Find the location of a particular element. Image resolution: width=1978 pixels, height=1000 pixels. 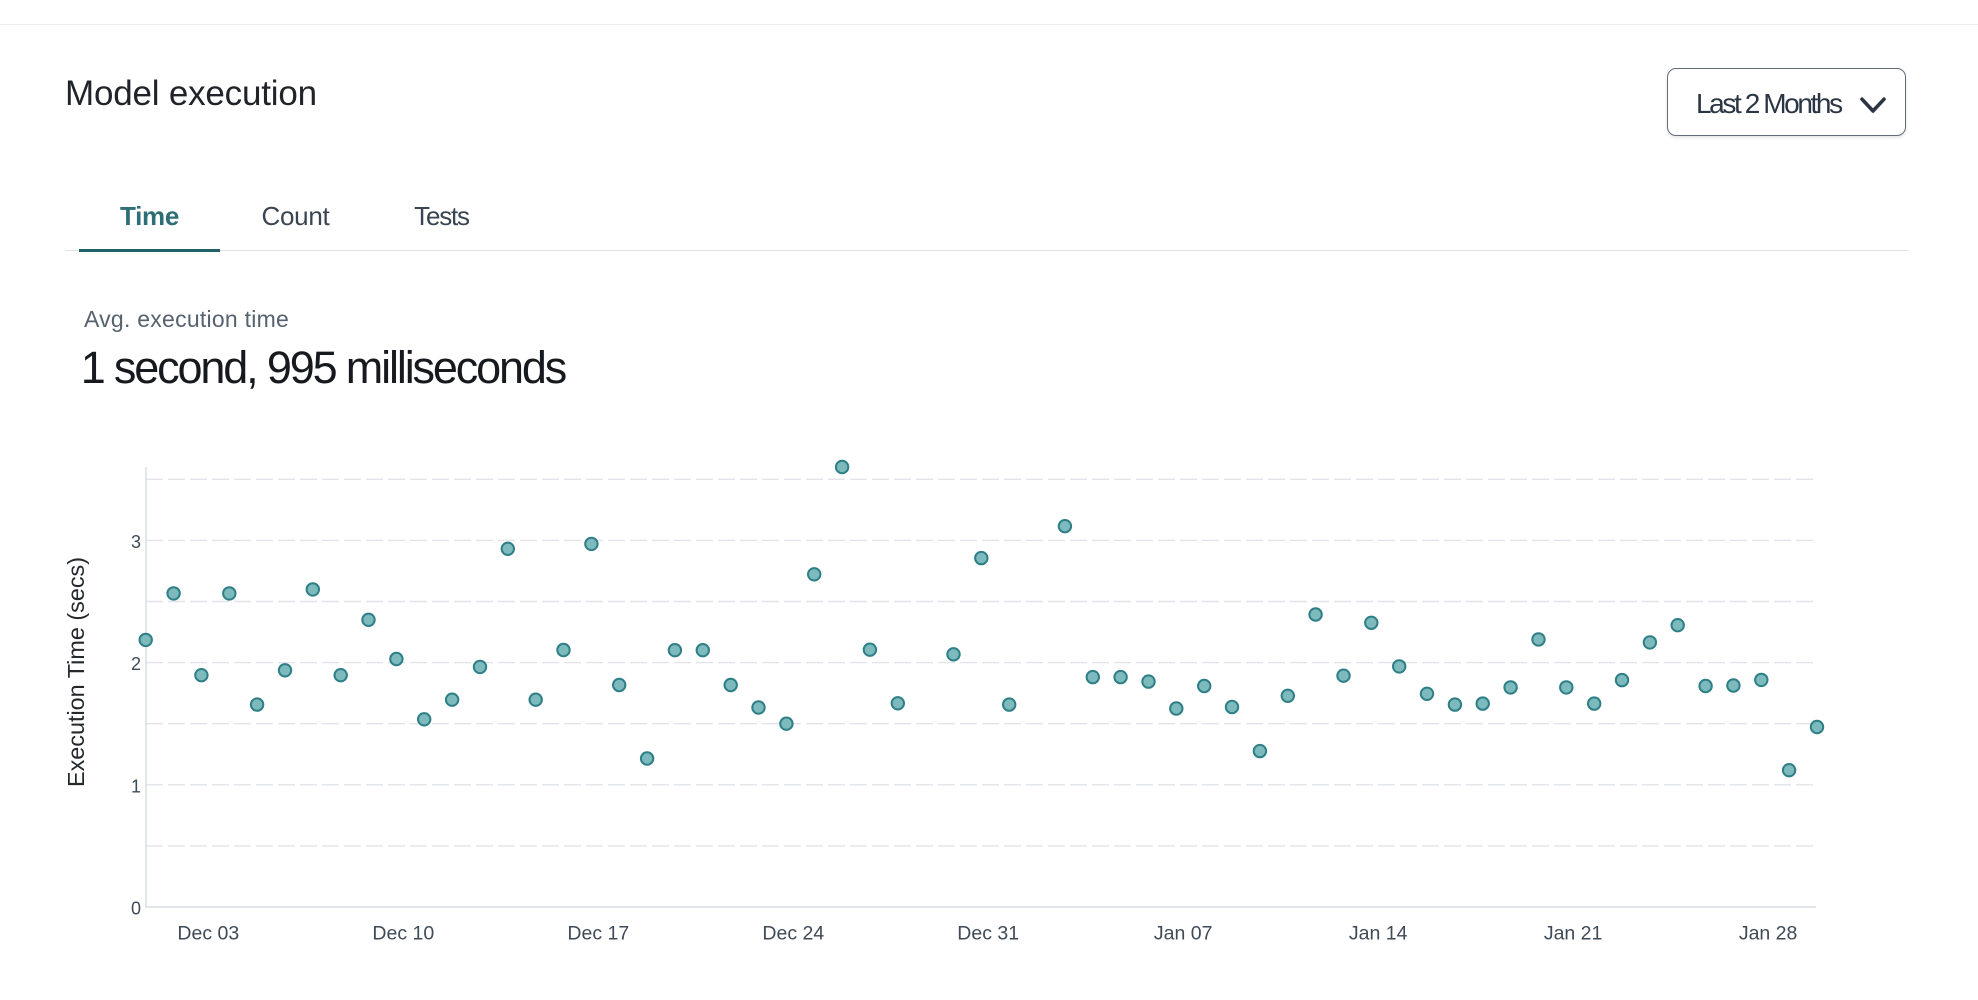

svg-text: Jan 21 is located at coordinates (1573, 933).